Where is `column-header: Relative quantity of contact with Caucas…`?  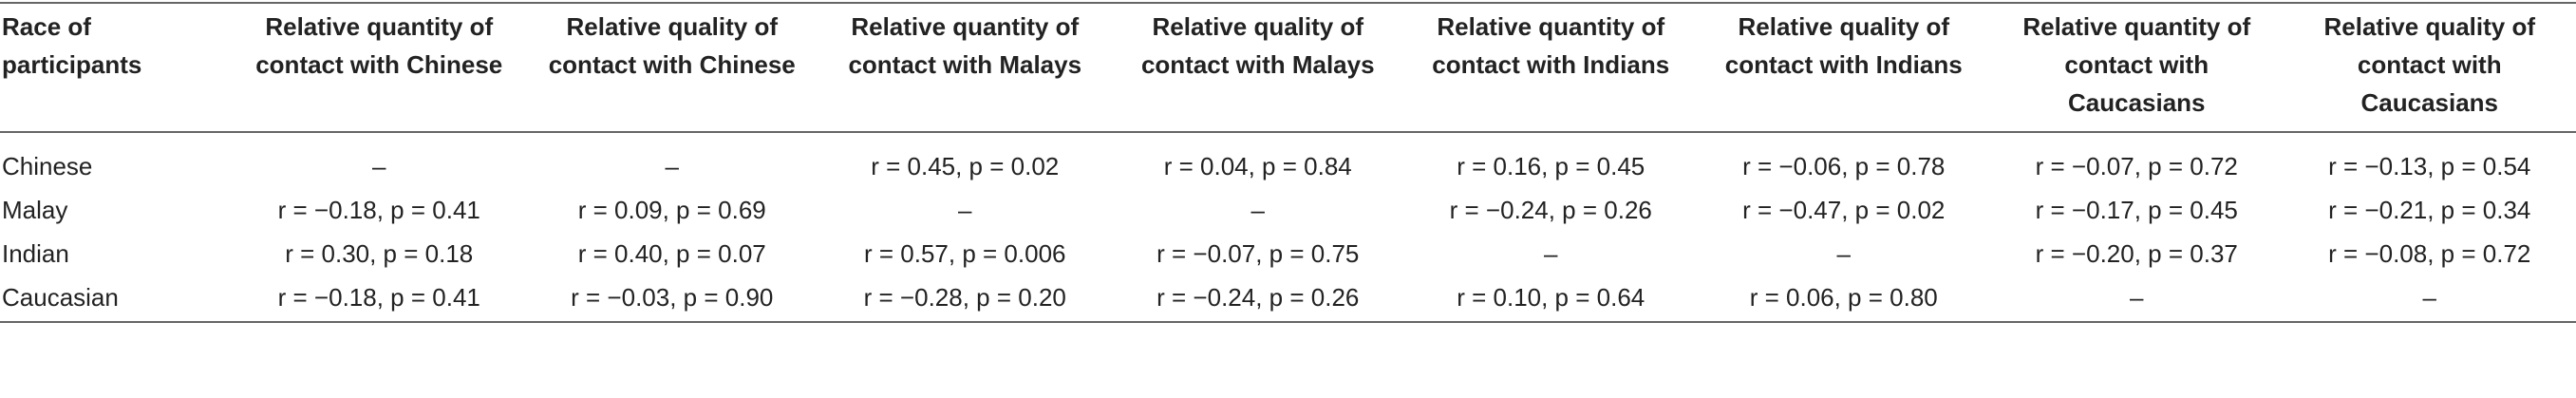 column-header: Relative quantity of contact with Caucas… is located at coordinates (2137, 67).